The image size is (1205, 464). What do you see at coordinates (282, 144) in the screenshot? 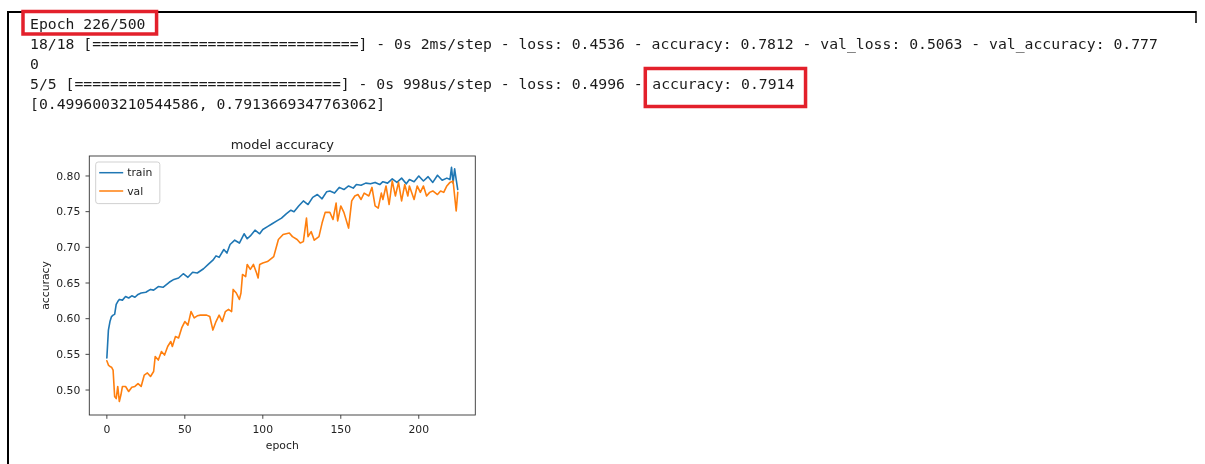
I see `chart-title: model accuracy` at bounding box center [282, 144].